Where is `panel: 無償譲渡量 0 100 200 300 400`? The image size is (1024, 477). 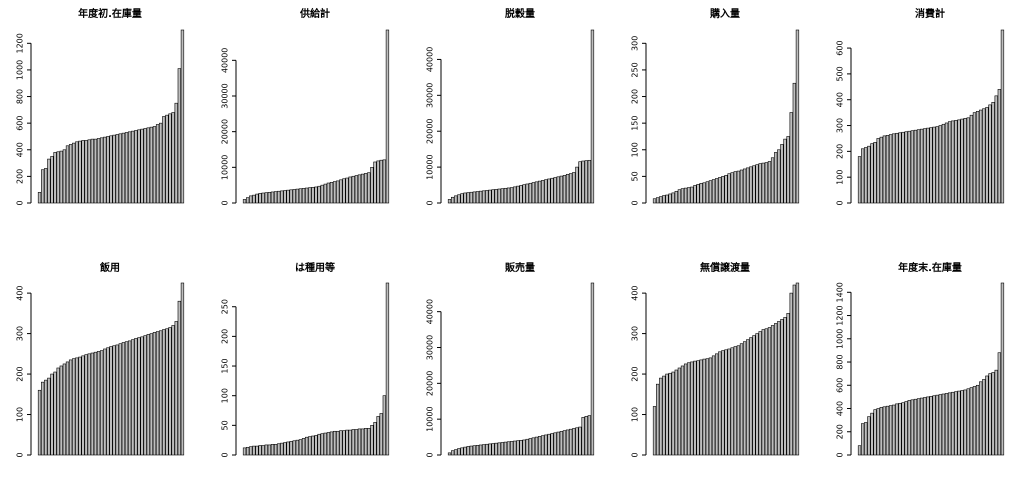 panel: 無償譲渡量 0 100 200 300 400 is located at coordinates (715, 359).